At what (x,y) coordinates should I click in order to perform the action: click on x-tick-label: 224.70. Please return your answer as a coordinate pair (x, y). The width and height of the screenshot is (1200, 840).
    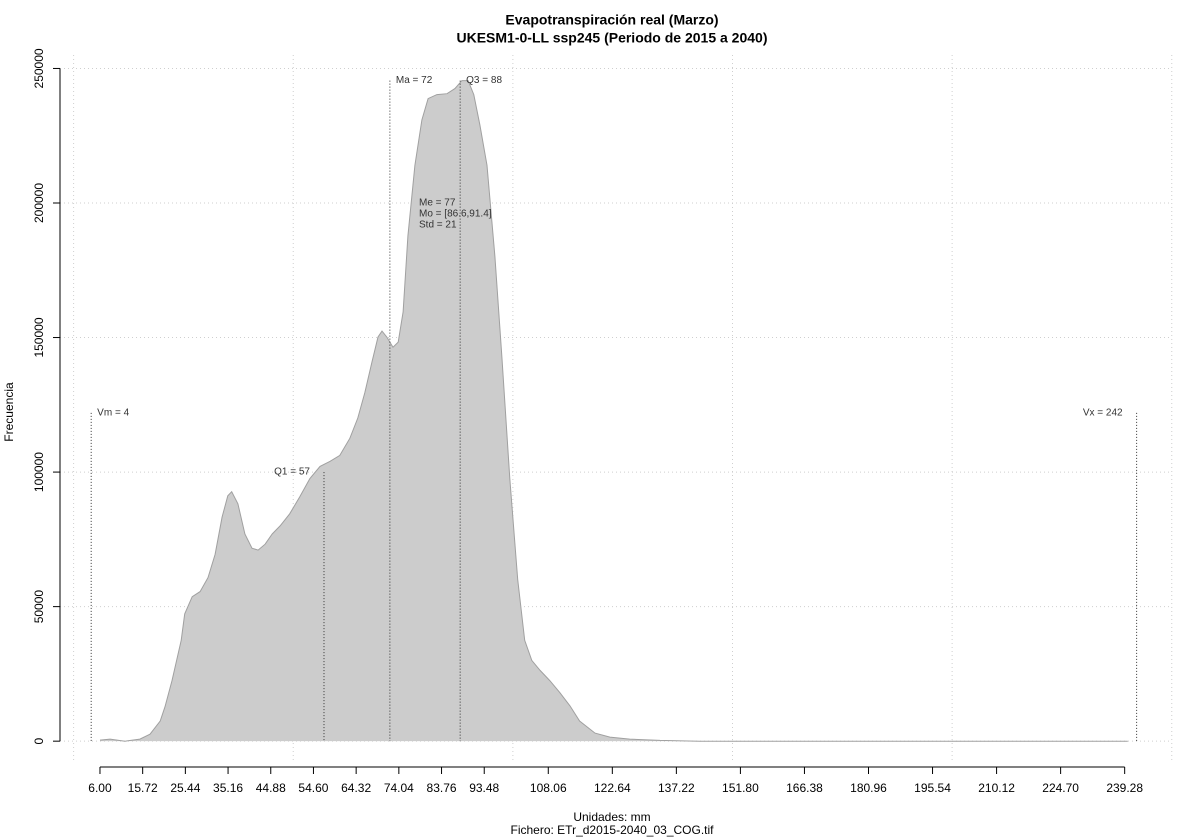
    Looking at the image, I should click on (1060, 788).